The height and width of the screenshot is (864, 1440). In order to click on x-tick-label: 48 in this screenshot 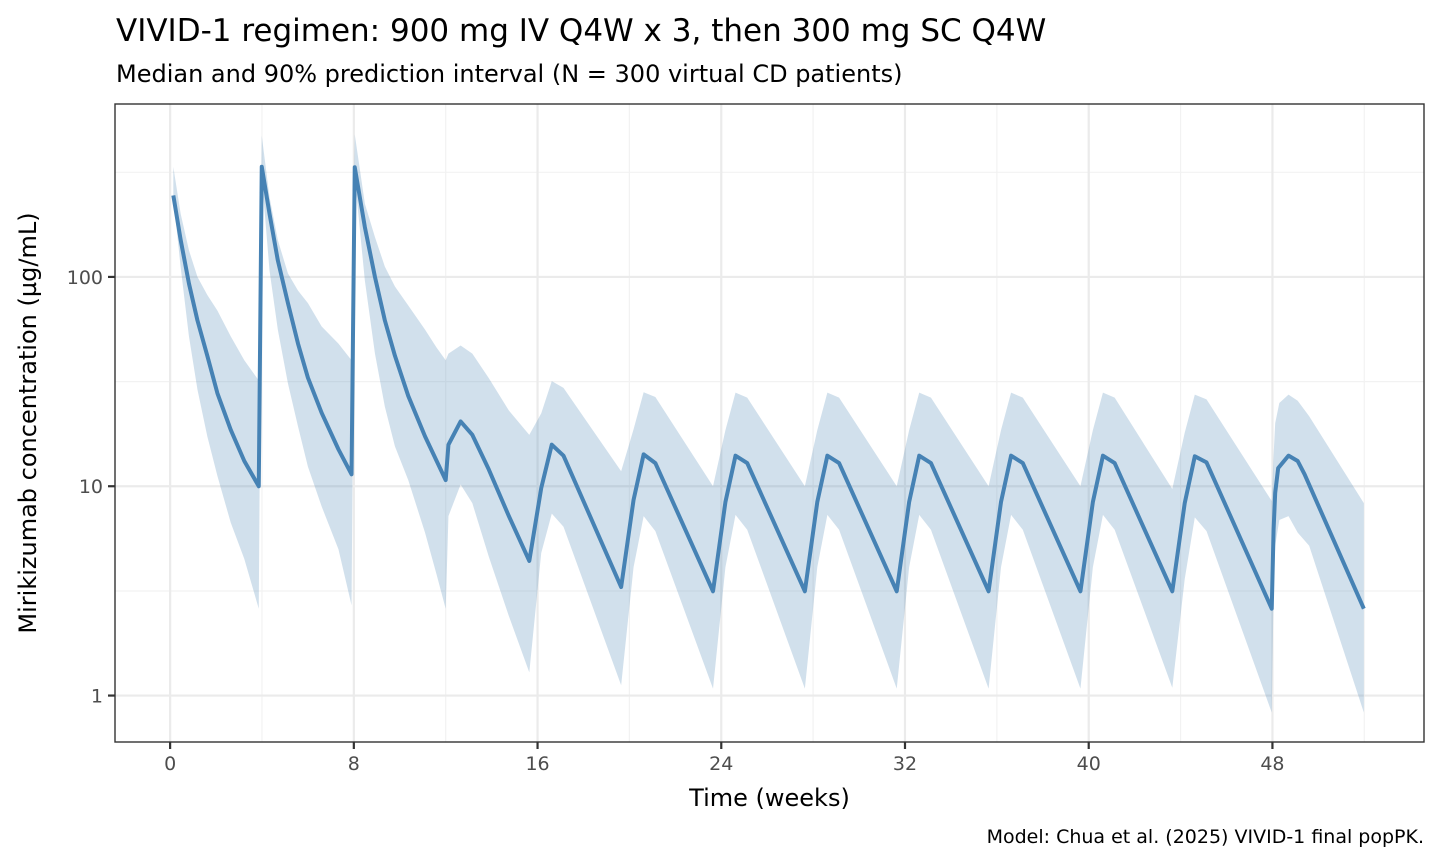, I will do `click(1272, 764)`.